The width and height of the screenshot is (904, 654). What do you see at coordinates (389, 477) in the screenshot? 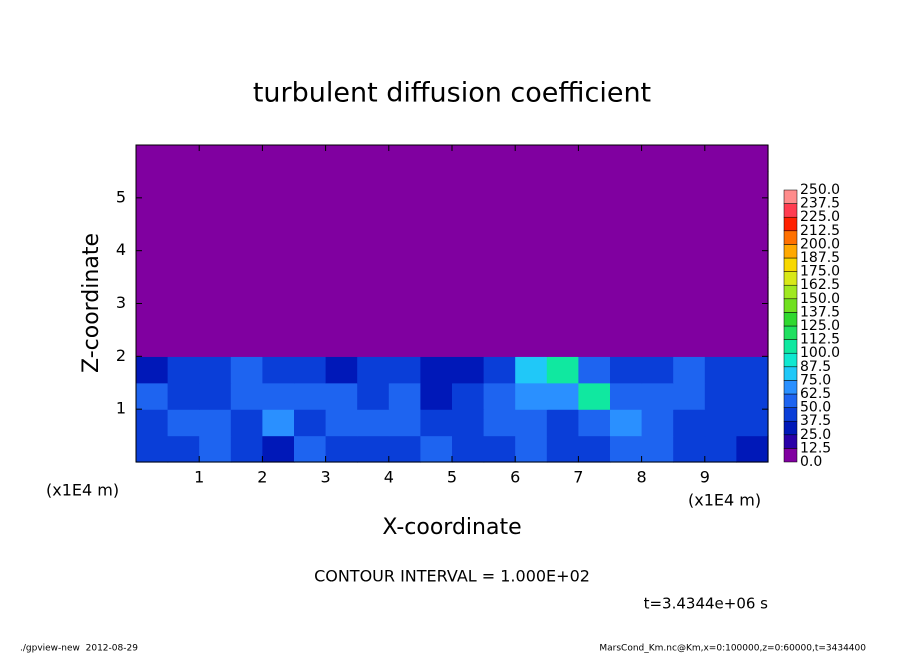
I see `x-tick-label: 4` at bounding box center [389, 477].